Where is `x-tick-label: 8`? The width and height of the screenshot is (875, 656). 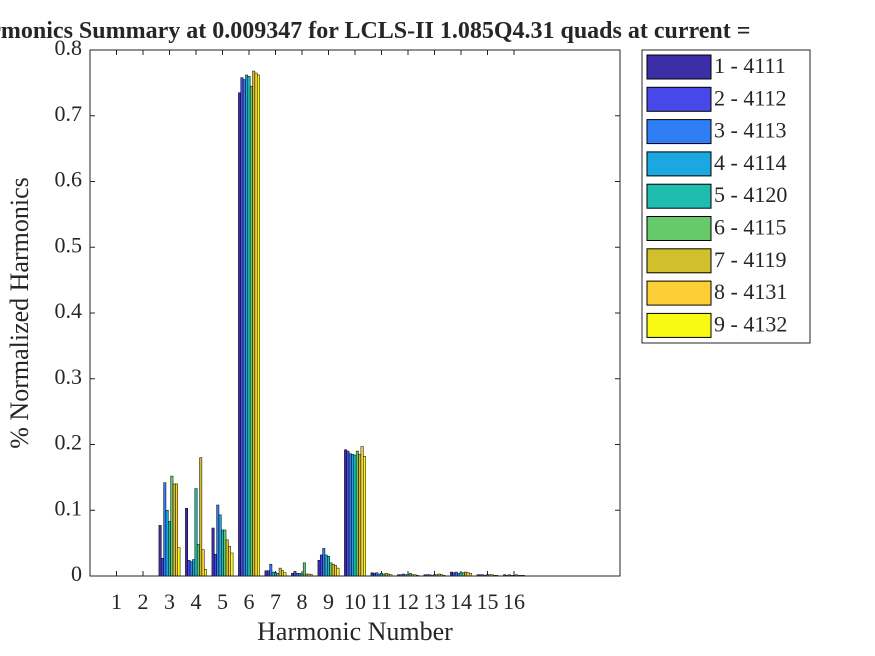
x-tick-label: 8 is located at coordinates (302, 601).